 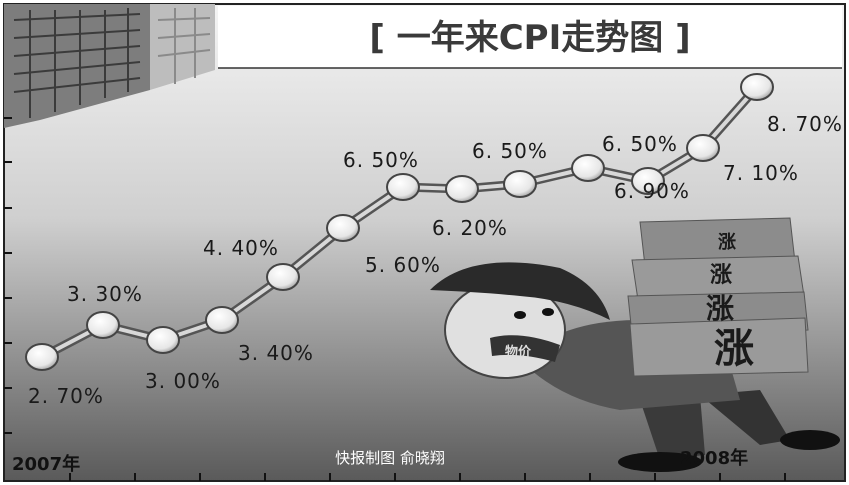 I want to click on data-label: 6. 20%, so click(x=470, y=228).